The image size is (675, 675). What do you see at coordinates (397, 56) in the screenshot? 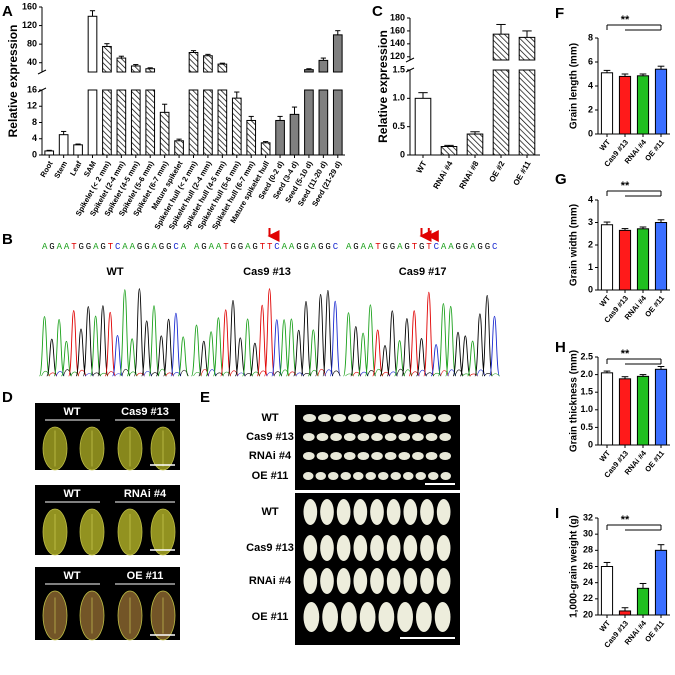
I see `y-tick-label: 120` at bounding box center [397, 56].